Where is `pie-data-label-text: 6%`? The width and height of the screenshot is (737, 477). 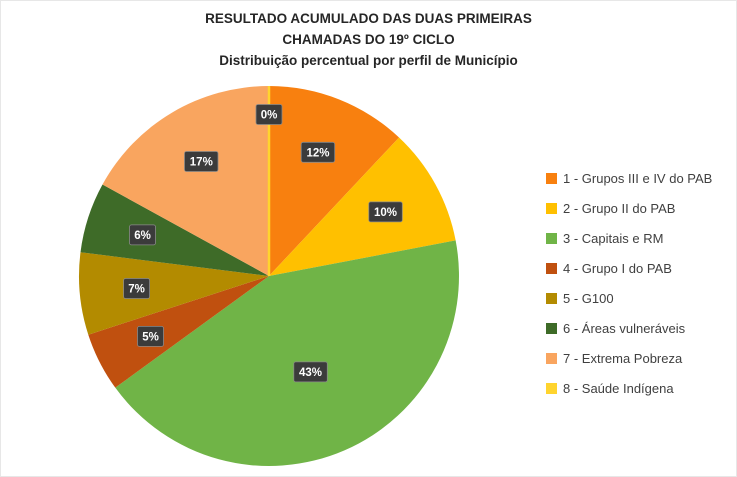 pie-data-label-text: 6% is located at coordinates (142, 236).